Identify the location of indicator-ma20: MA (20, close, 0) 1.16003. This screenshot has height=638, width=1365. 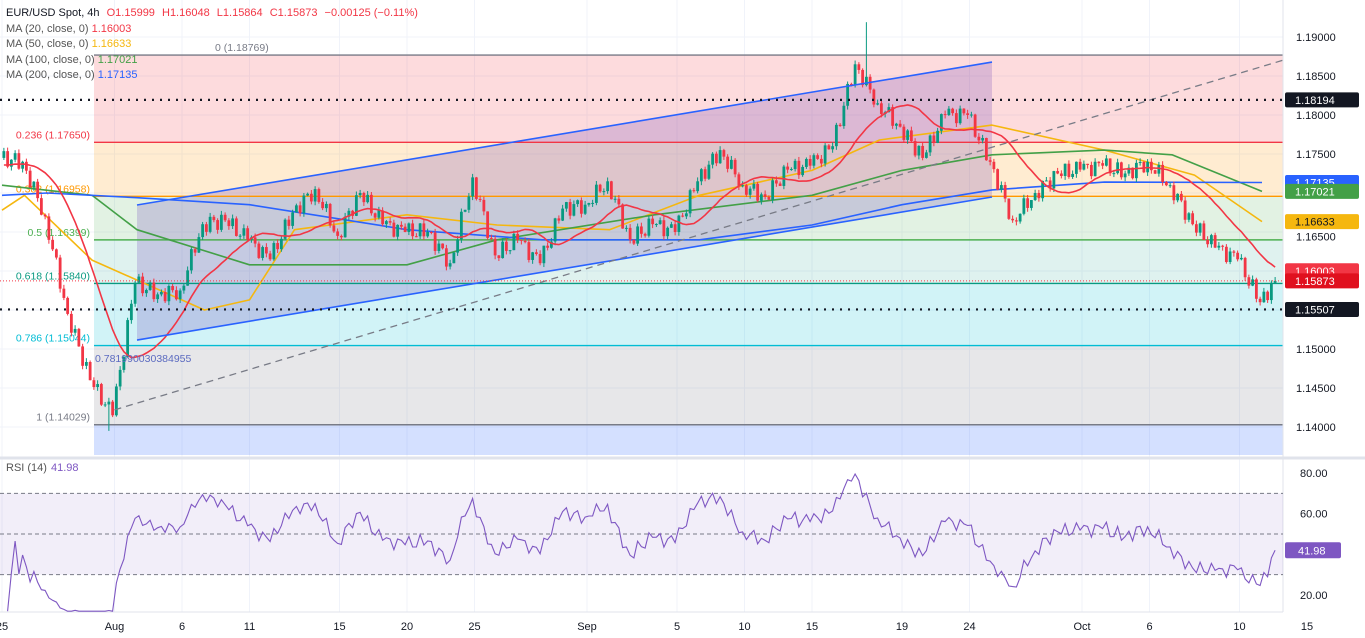
(212, 30).